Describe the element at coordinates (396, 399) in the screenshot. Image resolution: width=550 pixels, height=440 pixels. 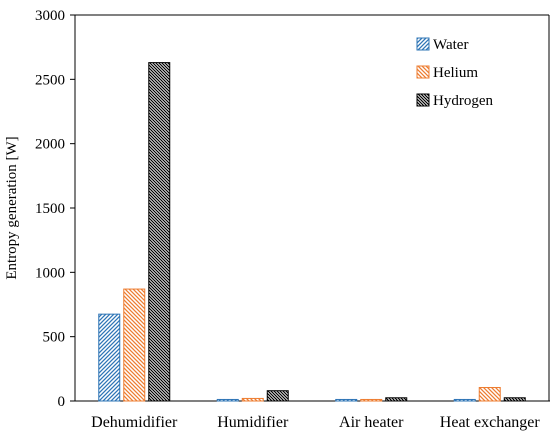
I see `bar-hydrogen-air-heater` at that location.